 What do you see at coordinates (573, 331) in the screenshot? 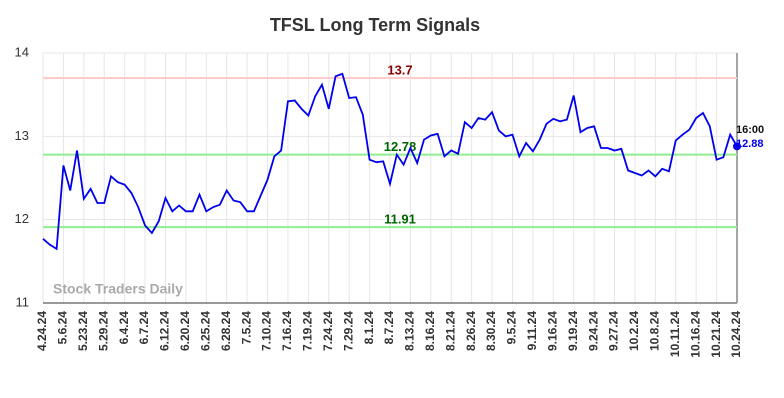
I see `x-tick-label: 9.19.24` at bounding box center [573, 331].